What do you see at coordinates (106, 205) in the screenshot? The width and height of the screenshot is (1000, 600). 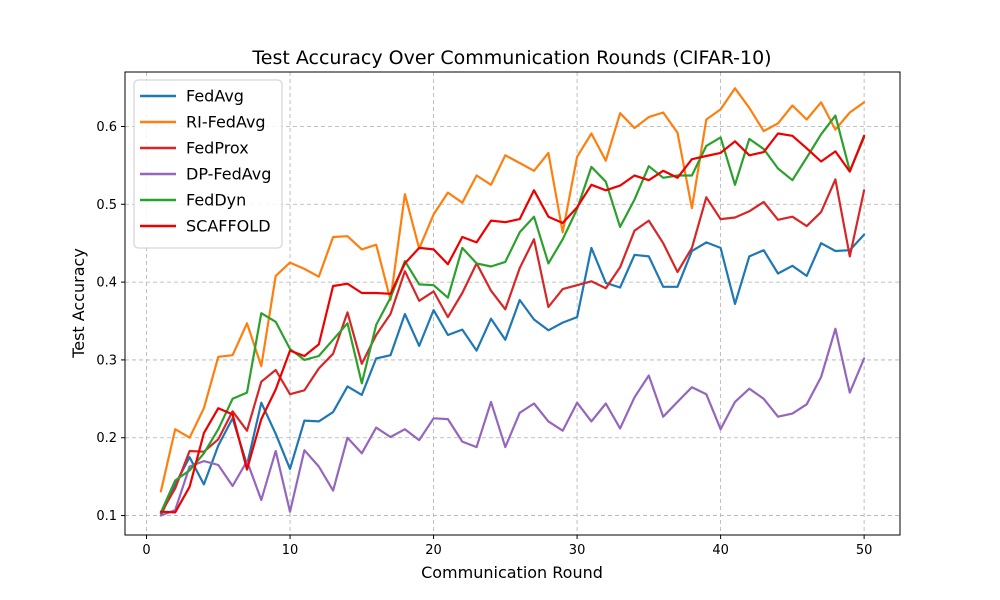 I see `y-tick-label: 0.5` at bounding box center [106, 205].